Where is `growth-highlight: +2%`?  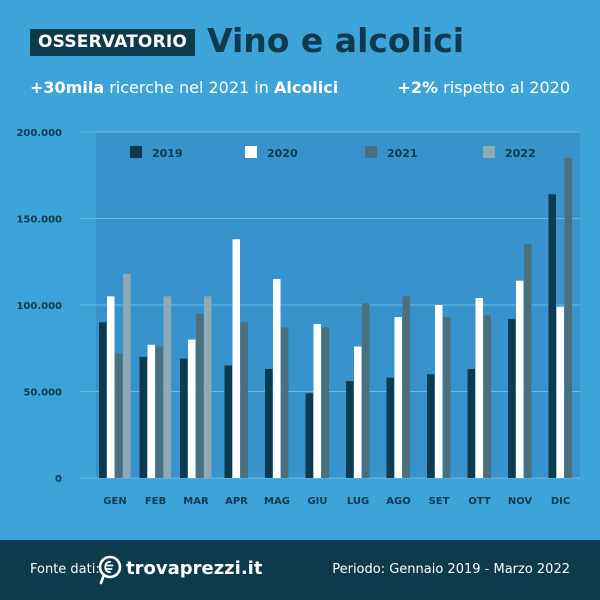
growth-highlight: +2% is located at coordinates (418, 87).